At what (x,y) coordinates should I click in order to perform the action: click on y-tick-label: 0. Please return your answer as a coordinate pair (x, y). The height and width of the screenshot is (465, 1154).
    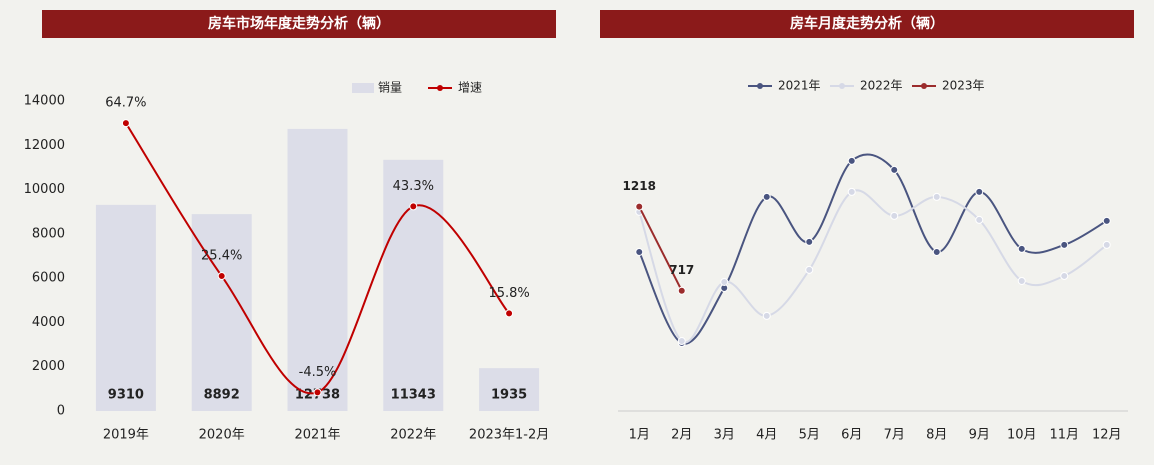
    Looking at the image, I should click on (61, 411).